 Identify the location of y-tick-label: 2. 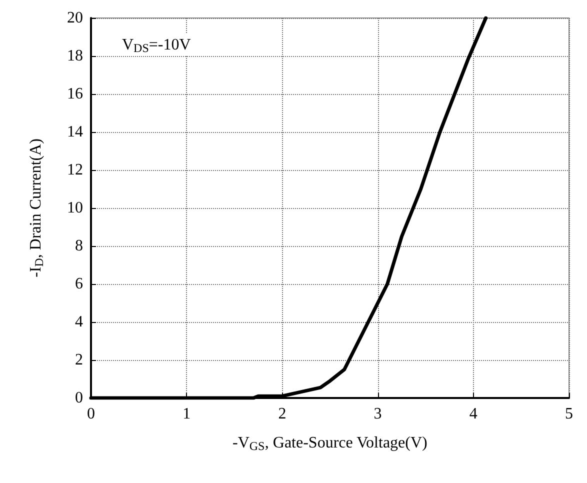
(79, 360).